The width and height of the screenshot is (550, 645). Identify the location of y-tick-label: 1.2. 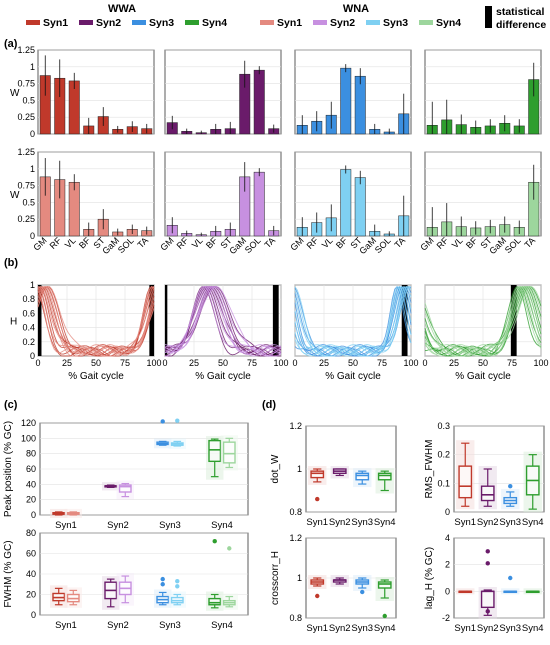
(295, 538).